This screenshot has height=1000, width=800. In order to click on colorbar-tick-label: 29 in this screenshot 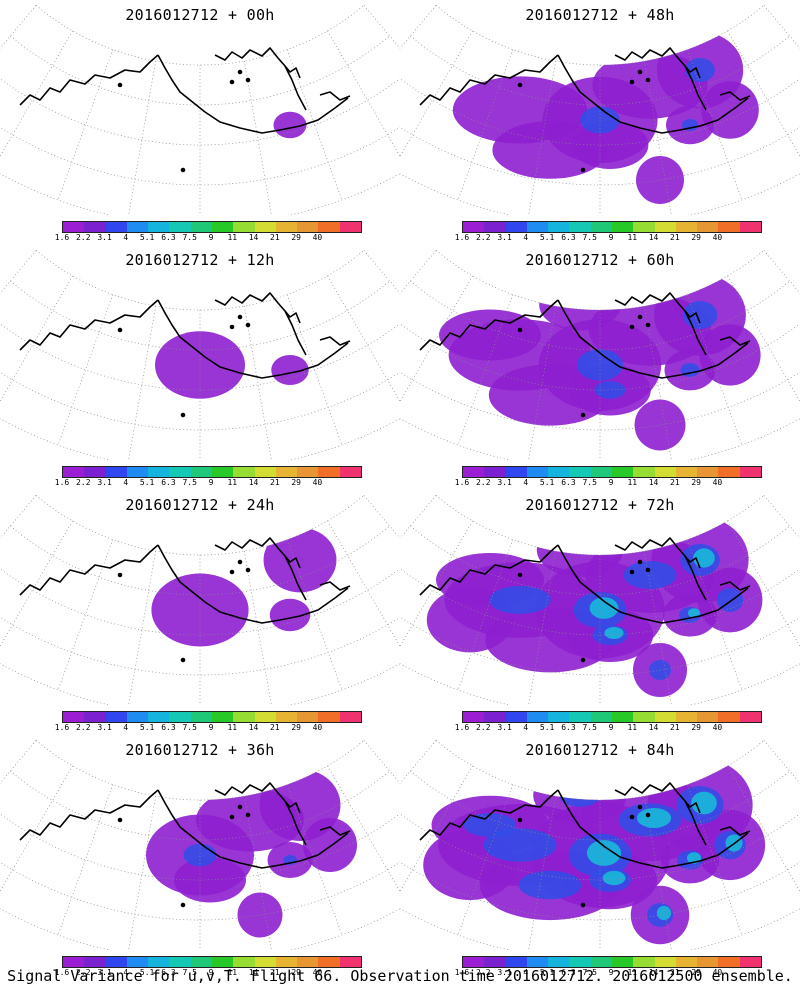, I will do `click(296, 727)`.